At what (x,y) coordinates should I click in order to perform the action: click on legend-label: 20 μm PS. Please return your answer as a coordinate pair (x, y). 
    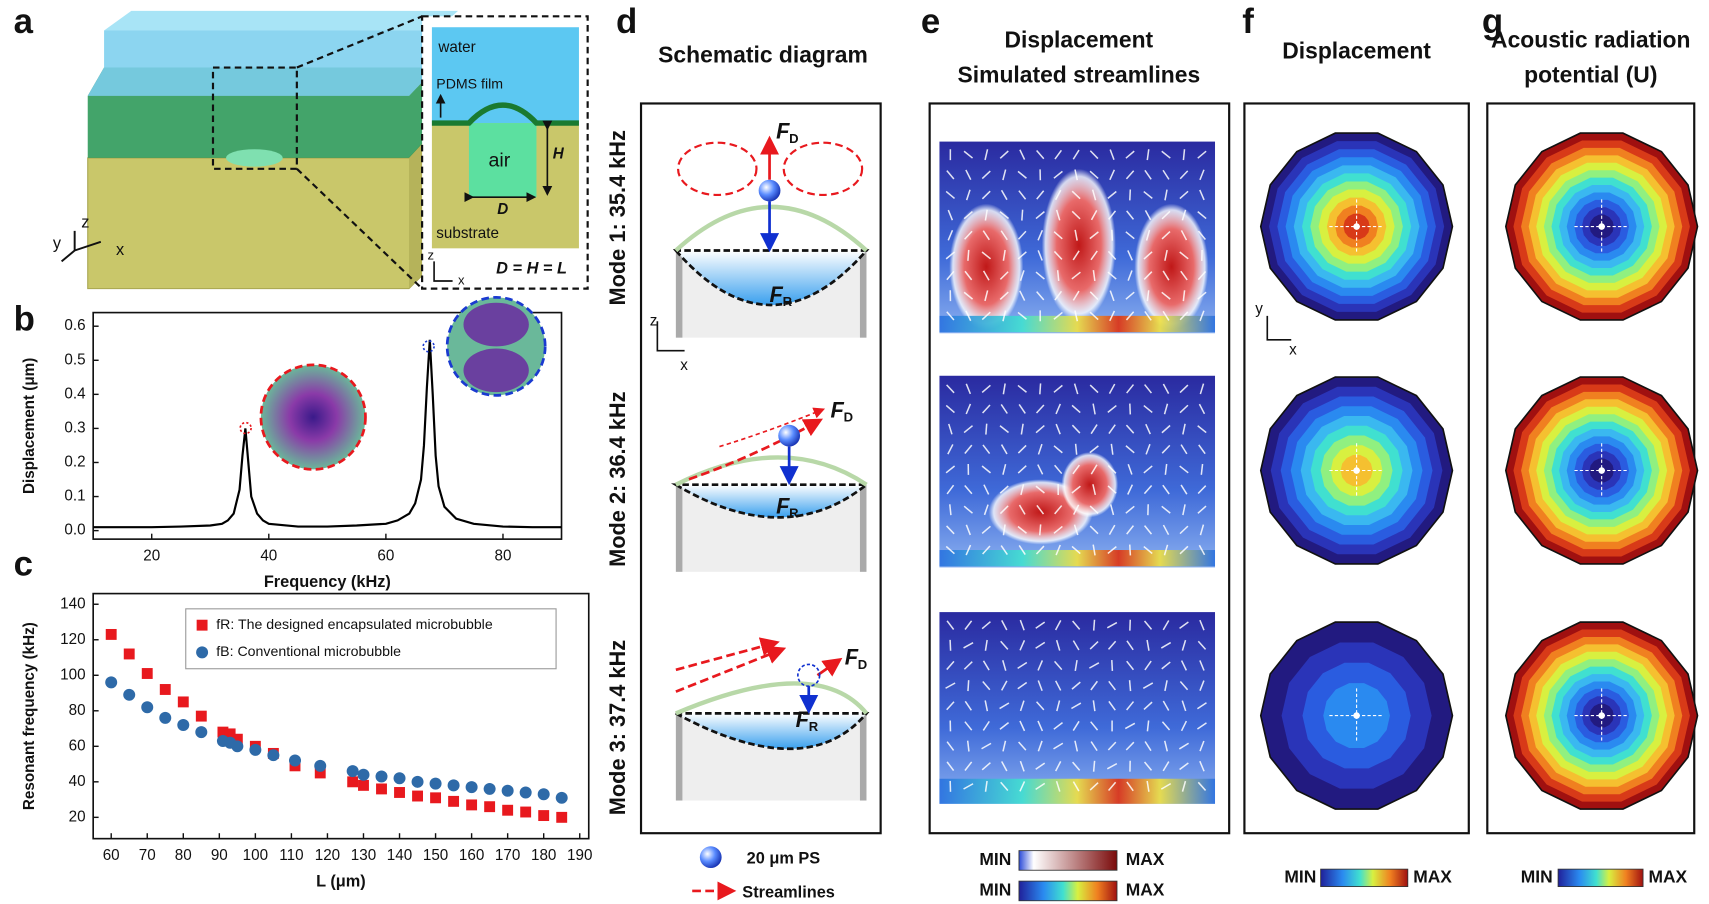
    Looking at the image, I should click on (784, 859).